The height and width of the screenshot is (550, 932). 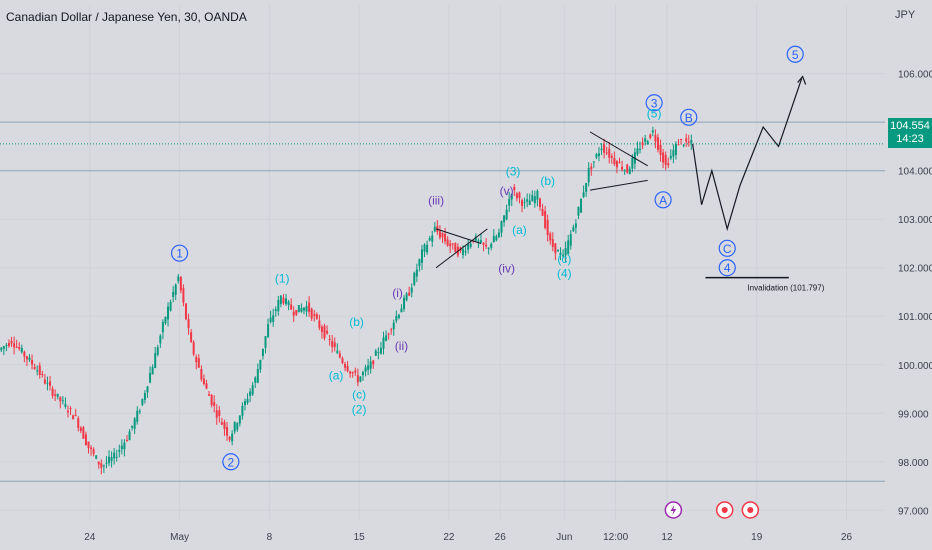 What do you see at coordinates (915, 75) in the screenshot?
I see `y-tick-label: 106.000` at bounding box center [915, 75].